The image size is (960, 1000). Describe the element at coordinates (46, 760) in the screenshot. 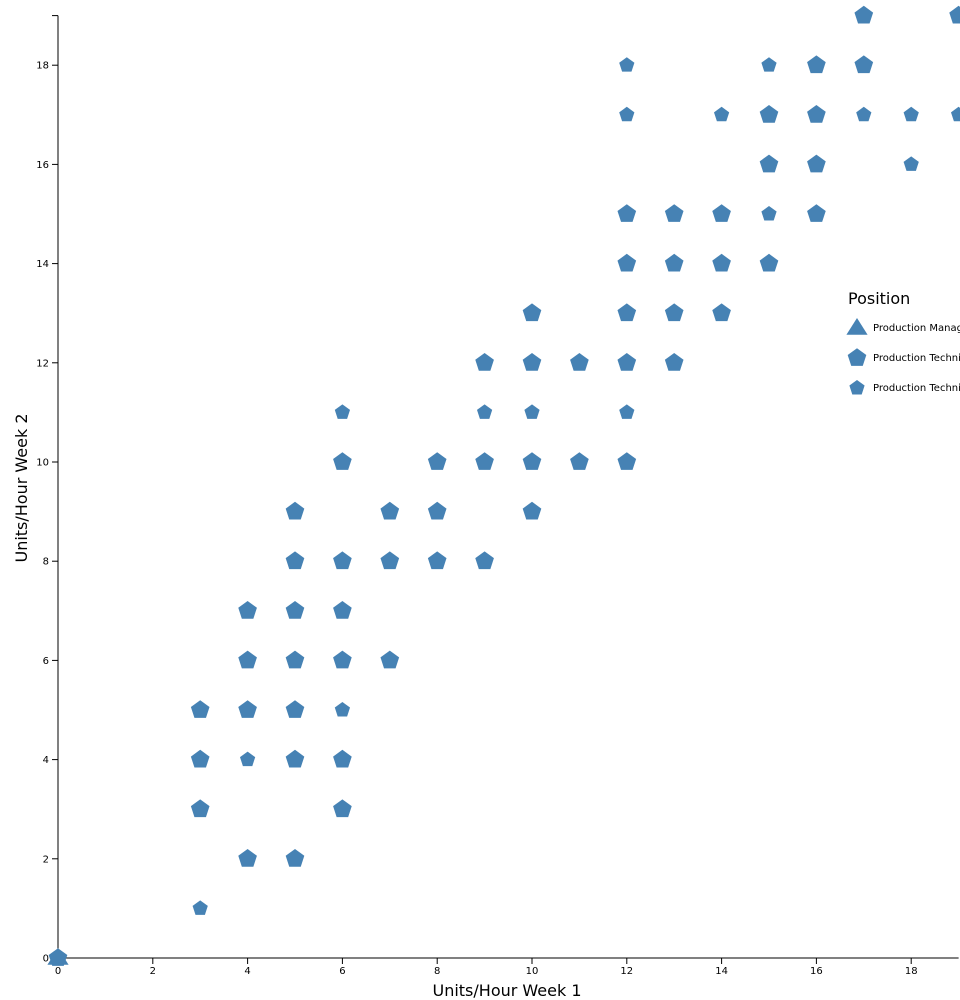

I see `y-tick-label: 4` at that location.